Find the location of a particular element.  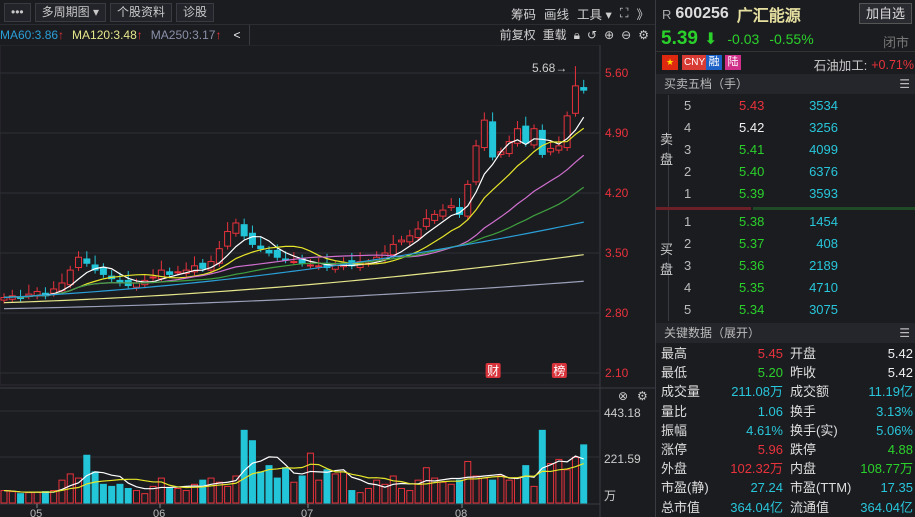

settings-icon: ⚙ is located at coordinates (643, 35).